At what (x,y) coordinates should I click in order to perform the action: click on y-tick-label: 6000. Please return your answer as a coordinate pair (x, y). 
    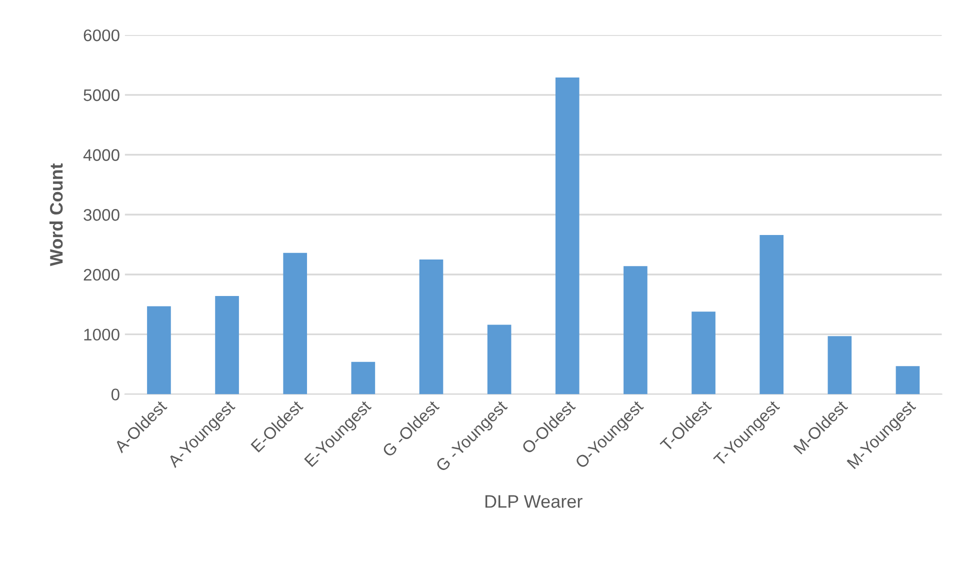
    Looking at the image, I should click on (102, 35).